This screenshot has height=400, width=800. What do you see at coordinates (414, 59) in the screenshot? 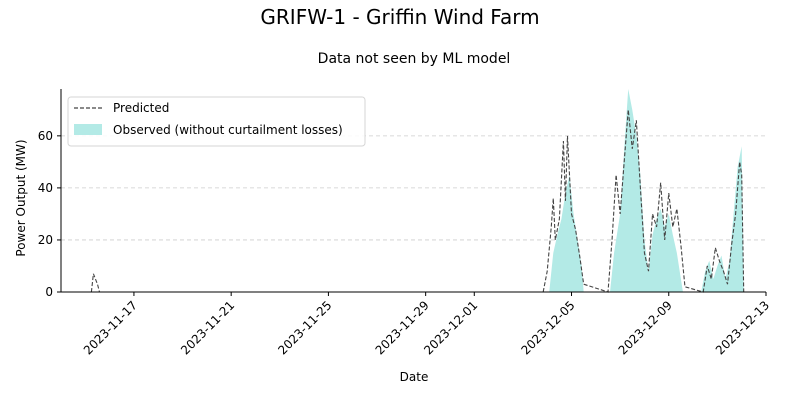
I see `chart-subtitle: Data not seen by ML model` at bounding box center [414, 59].